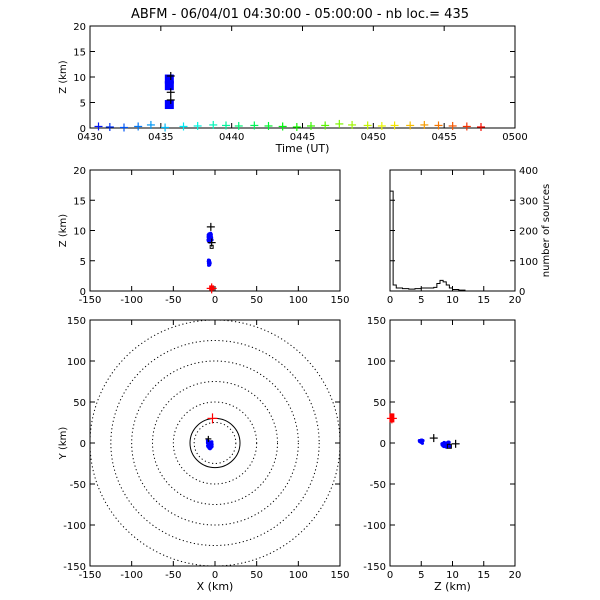 The height and width of the screenshot is (600, 600). Describe the element at coordinates (376, 321) in the screenshot. I see `z-y-y-tick-label: 150` at that location.